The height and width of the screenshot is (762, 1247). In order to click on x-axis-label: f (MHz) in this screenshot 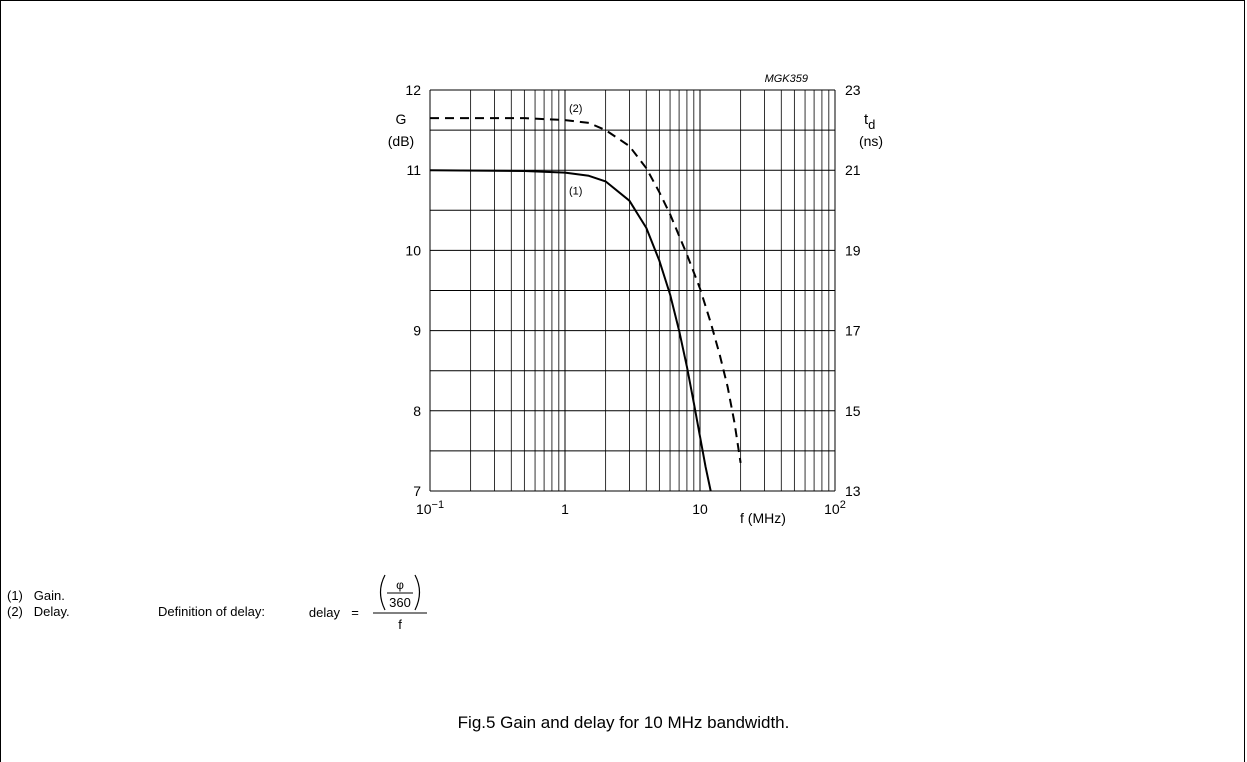, I will do `click(763, 518)`.